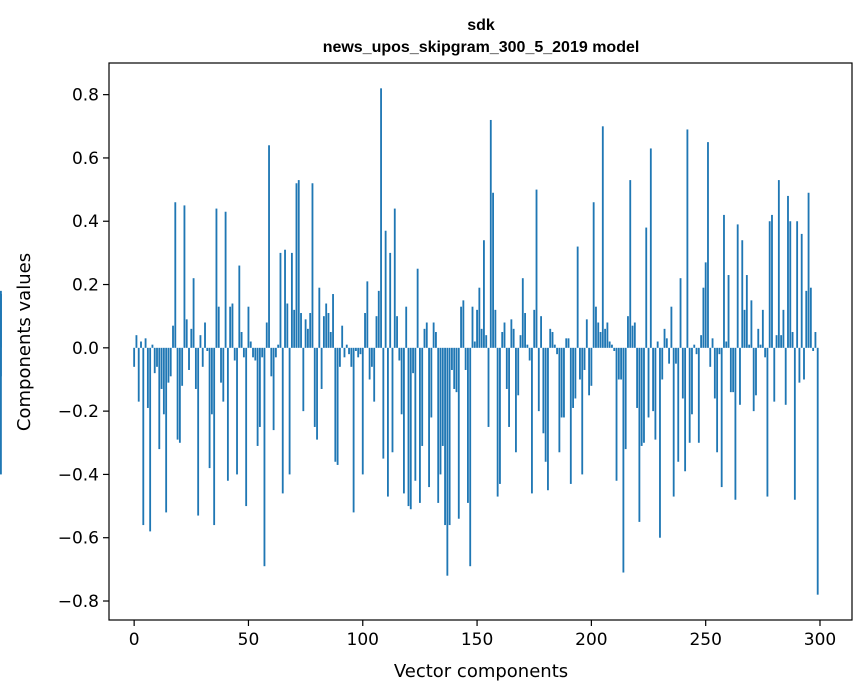  I want to click on y-tick-label: 0.8, so click(85, 96).